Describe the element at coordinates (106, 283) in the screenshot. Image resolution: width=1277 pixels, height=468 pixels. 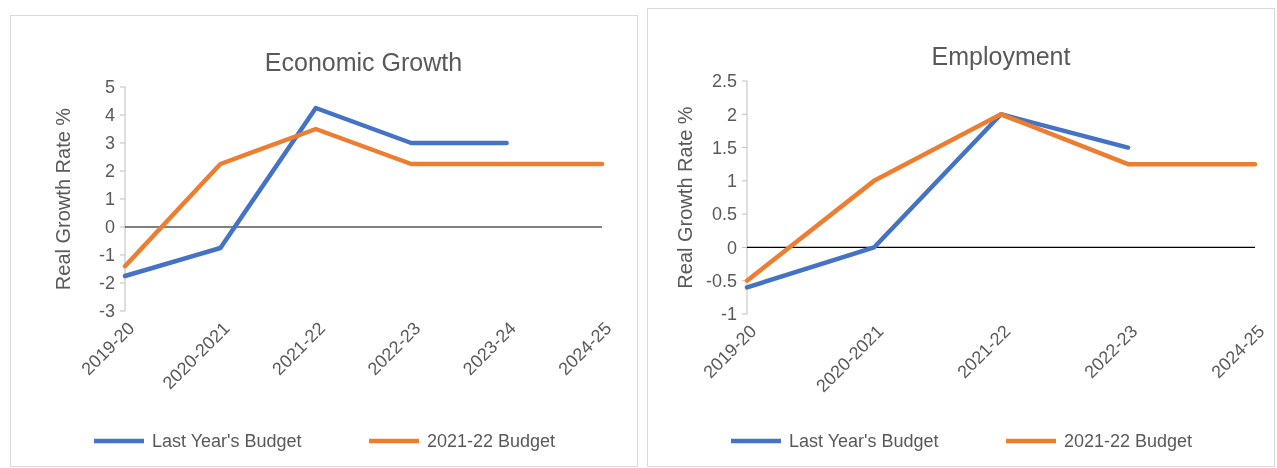
I see `y-tick-label: -2` at that location.